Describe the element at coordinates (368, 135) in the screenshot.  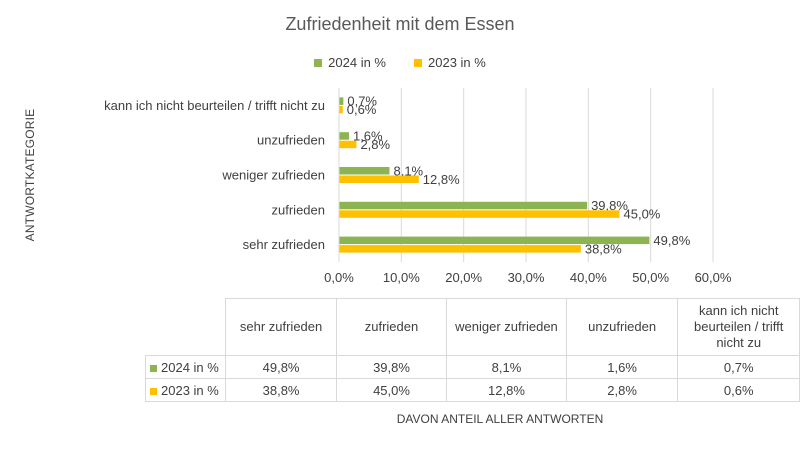
I see `data-label: 1,6%` at that location.